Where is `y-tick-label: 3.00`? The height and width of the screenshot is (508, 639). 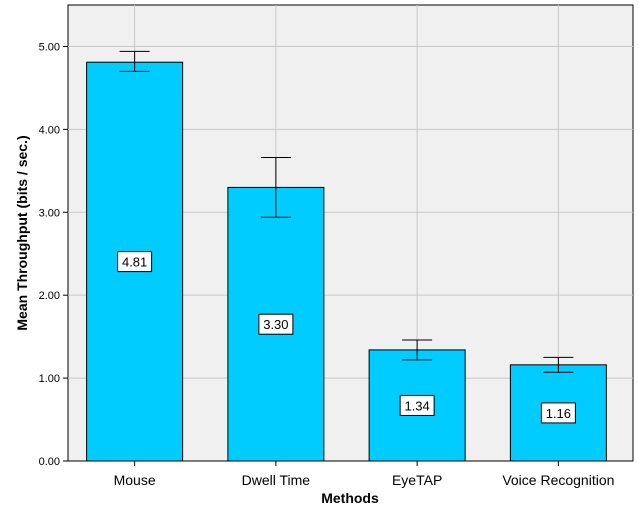
y-tick-label: 3.00 is located at coordinates (49, 213).